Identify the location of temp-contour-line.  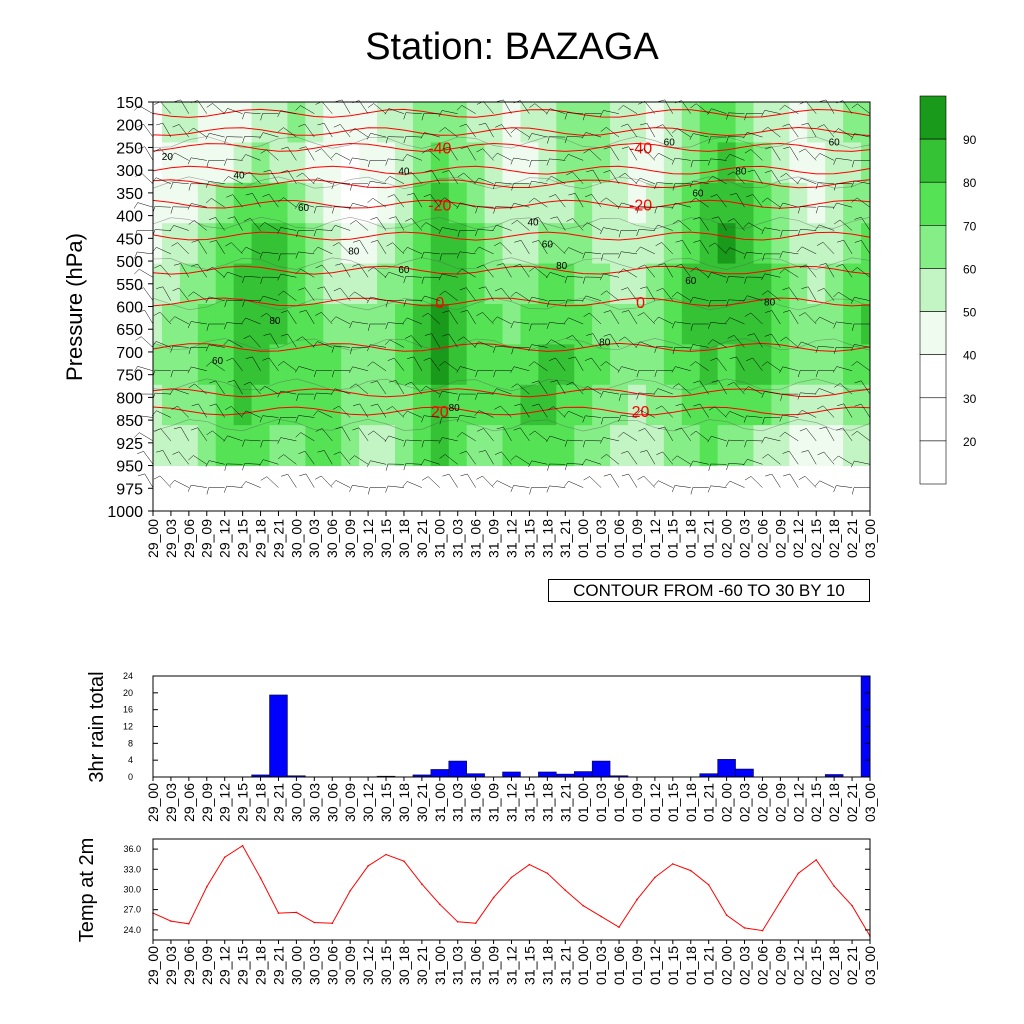
(511, 184).